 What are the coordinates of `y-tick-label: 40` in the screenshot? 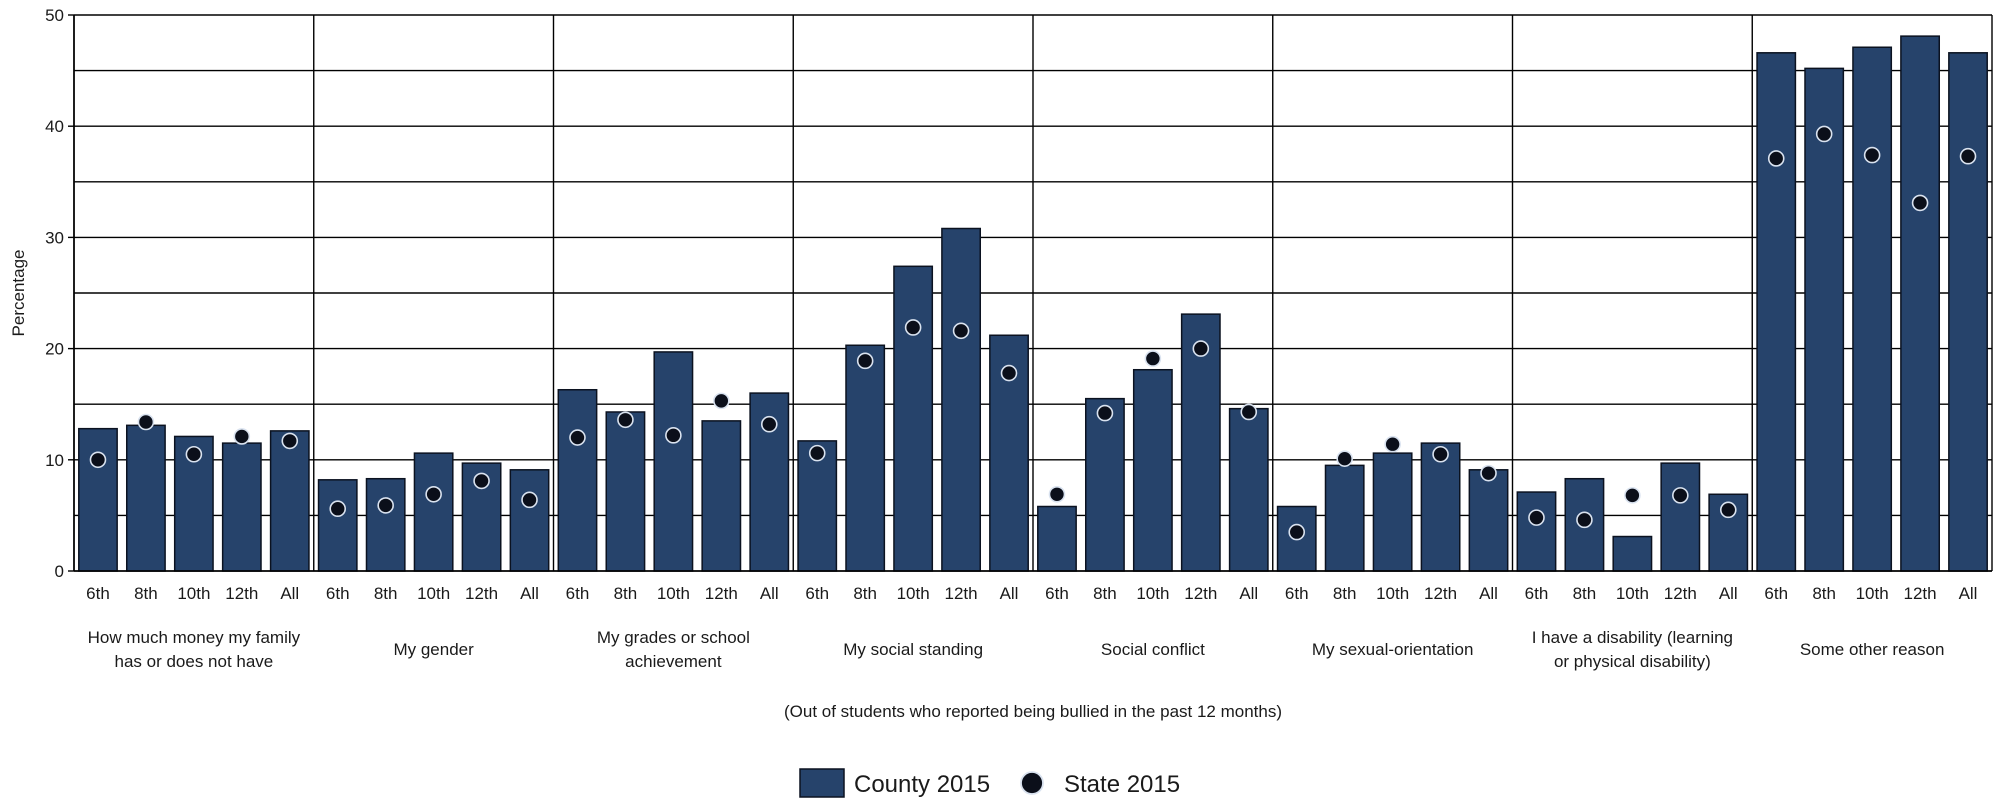 It's located at (54, 126).